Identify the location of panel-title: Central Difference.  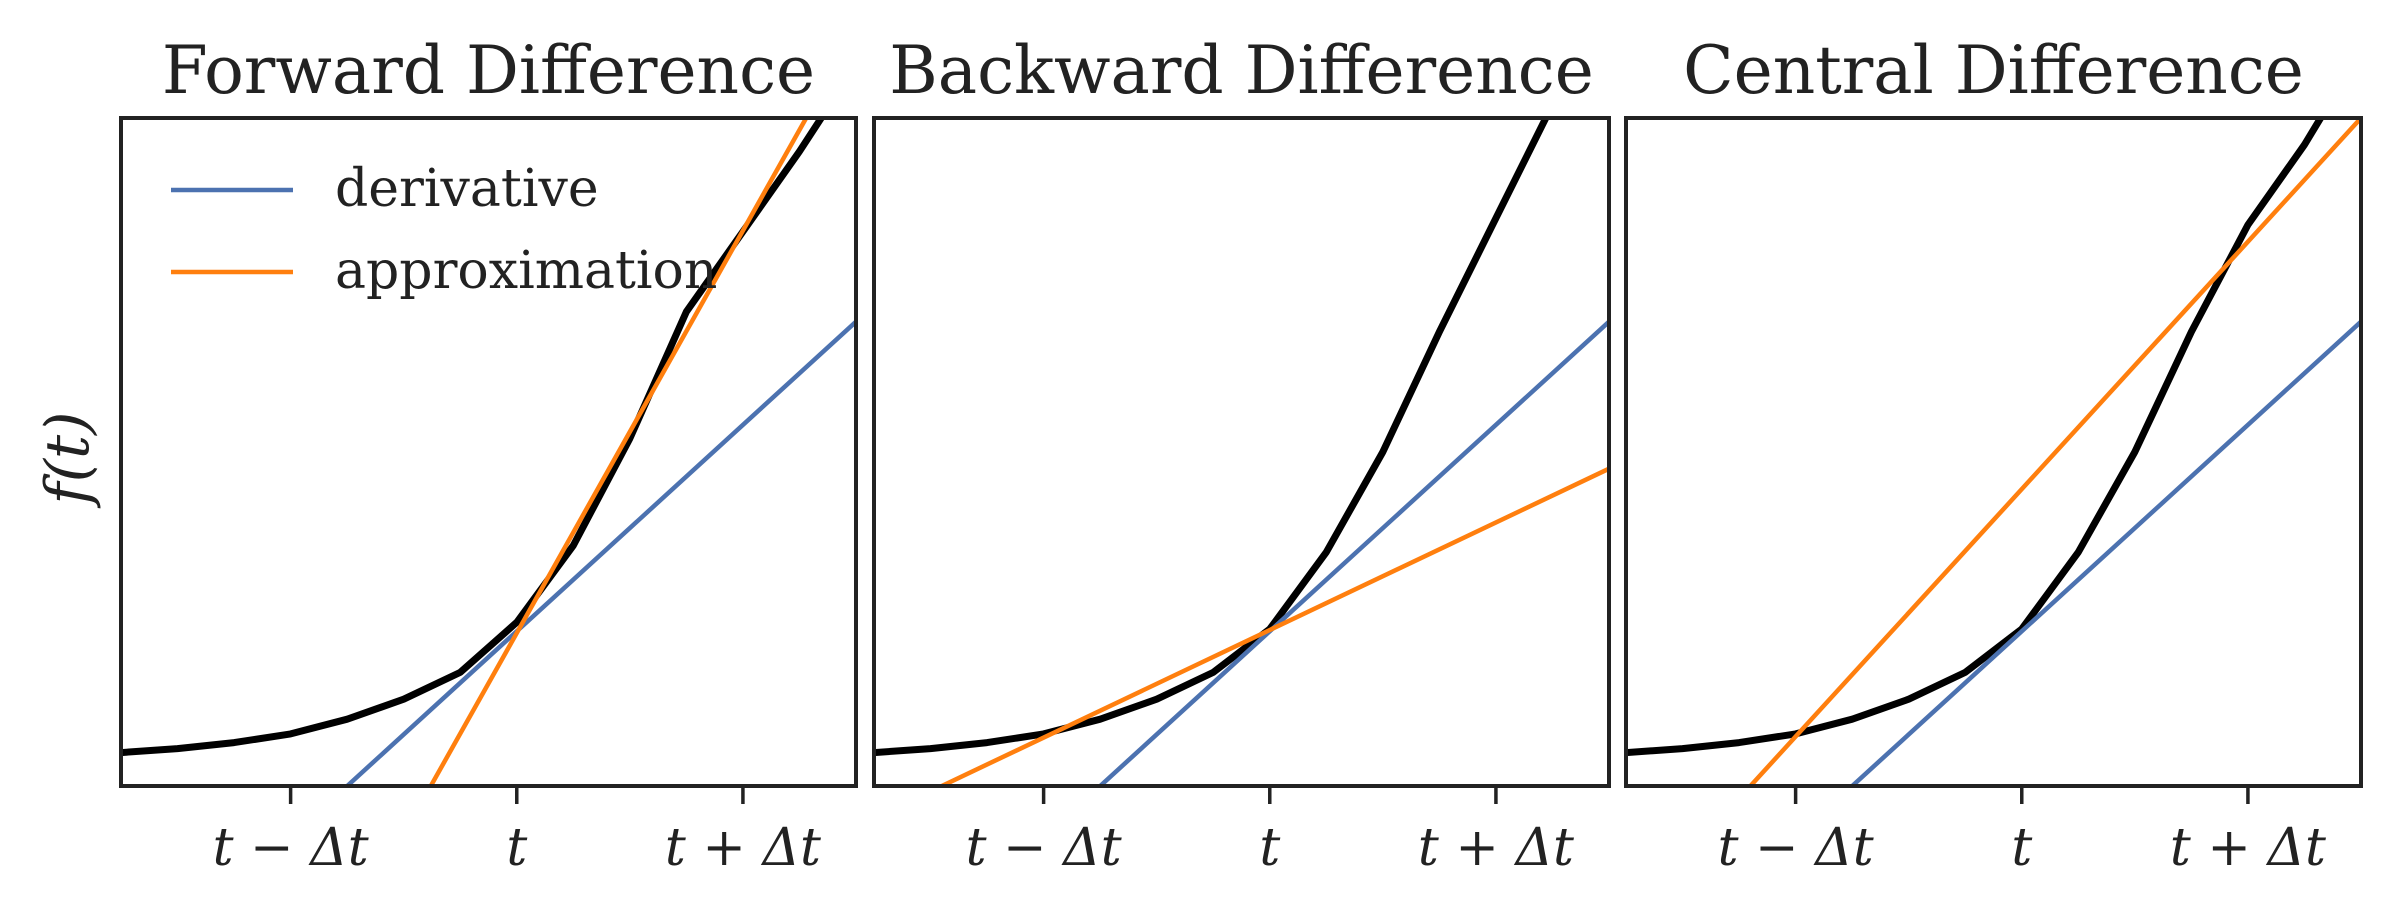
(1993, 70).